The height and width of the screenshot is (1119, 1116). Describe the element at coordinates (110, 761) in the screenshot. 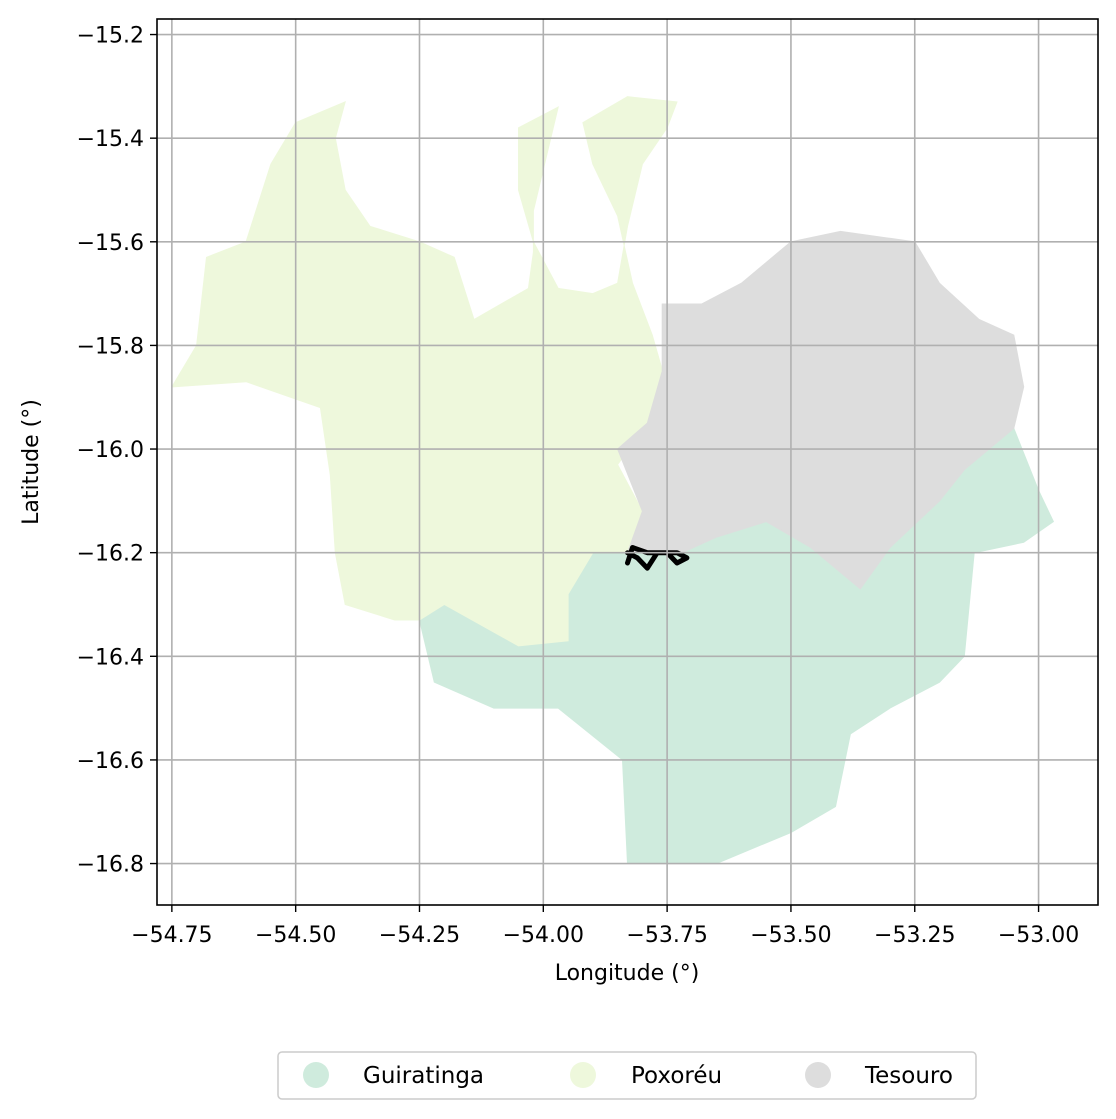

I see `y-tick-label: −16.6` at that location.